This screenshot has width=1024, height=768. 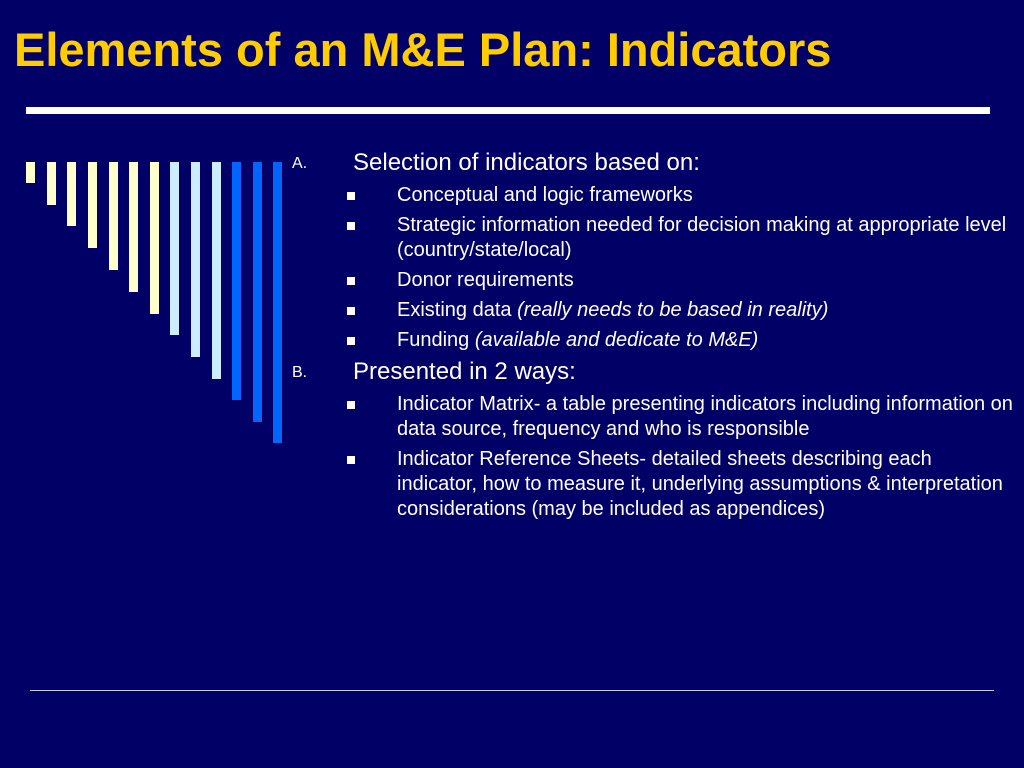 What do you see at coordinates (508, 110) in the screenshot?
I see `title-divider` at bounding box center [508, 110].